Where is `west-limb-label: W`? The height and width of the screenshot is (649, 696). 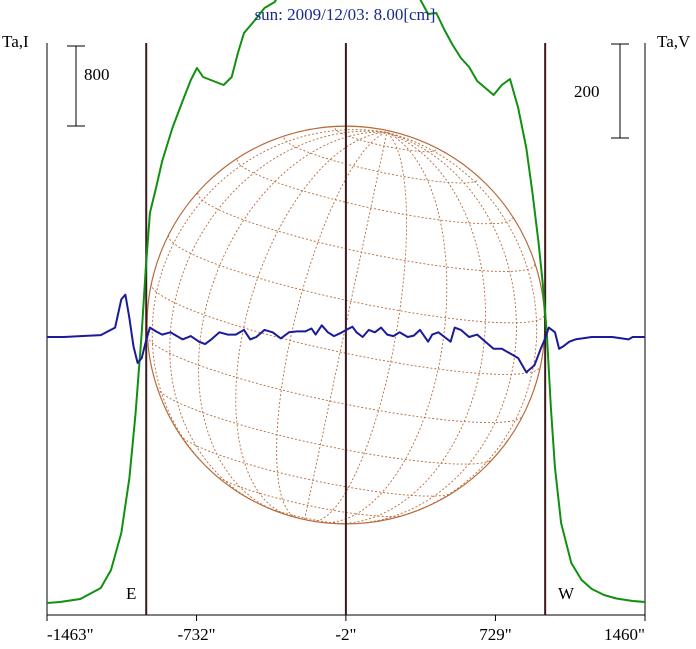
west-limb-label: W is located at coordinates (566, 593).